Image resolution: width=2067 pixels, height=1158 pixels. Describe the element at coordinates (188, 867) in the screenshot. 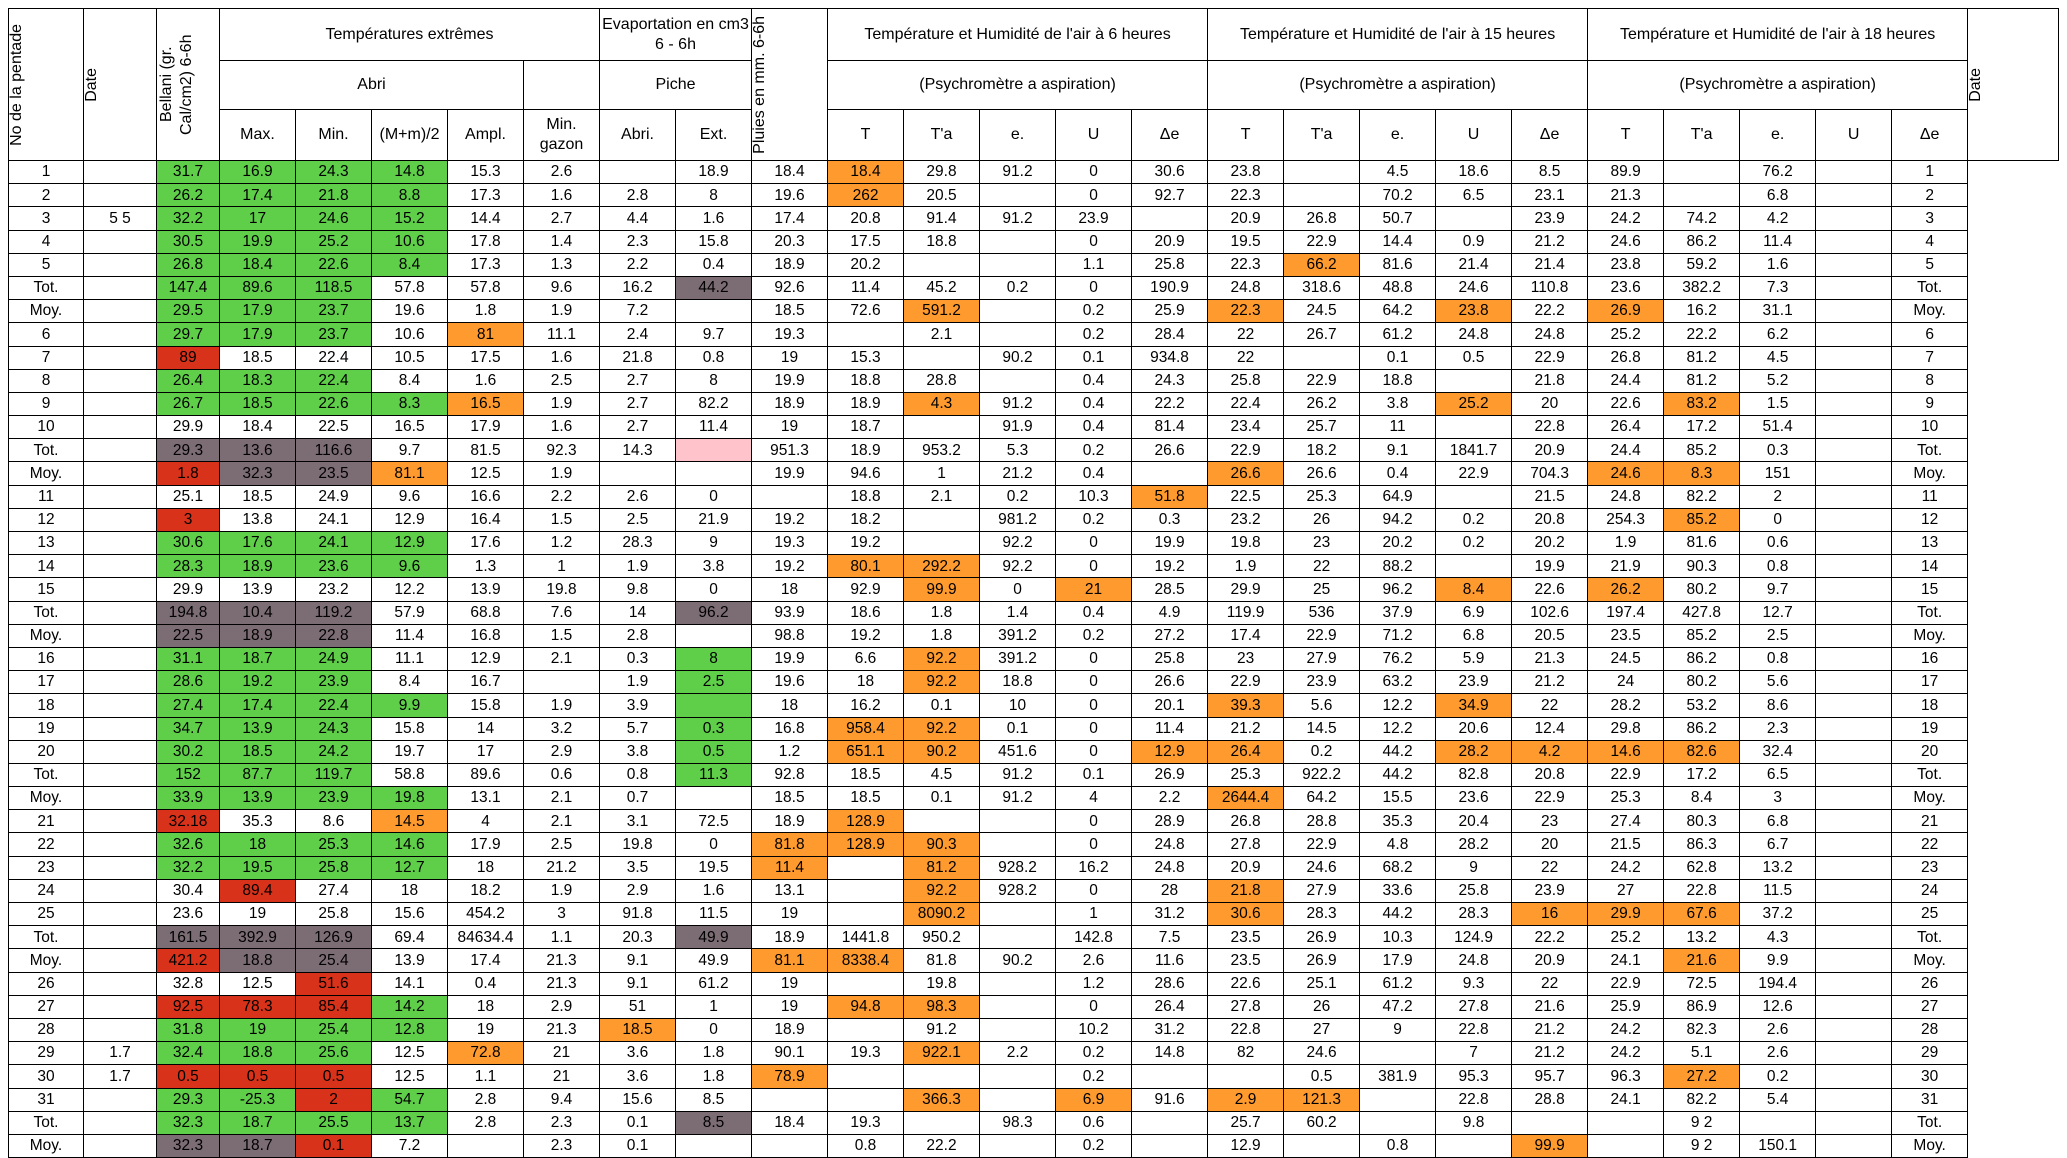

I see `table-cell: 32.2` at that location.